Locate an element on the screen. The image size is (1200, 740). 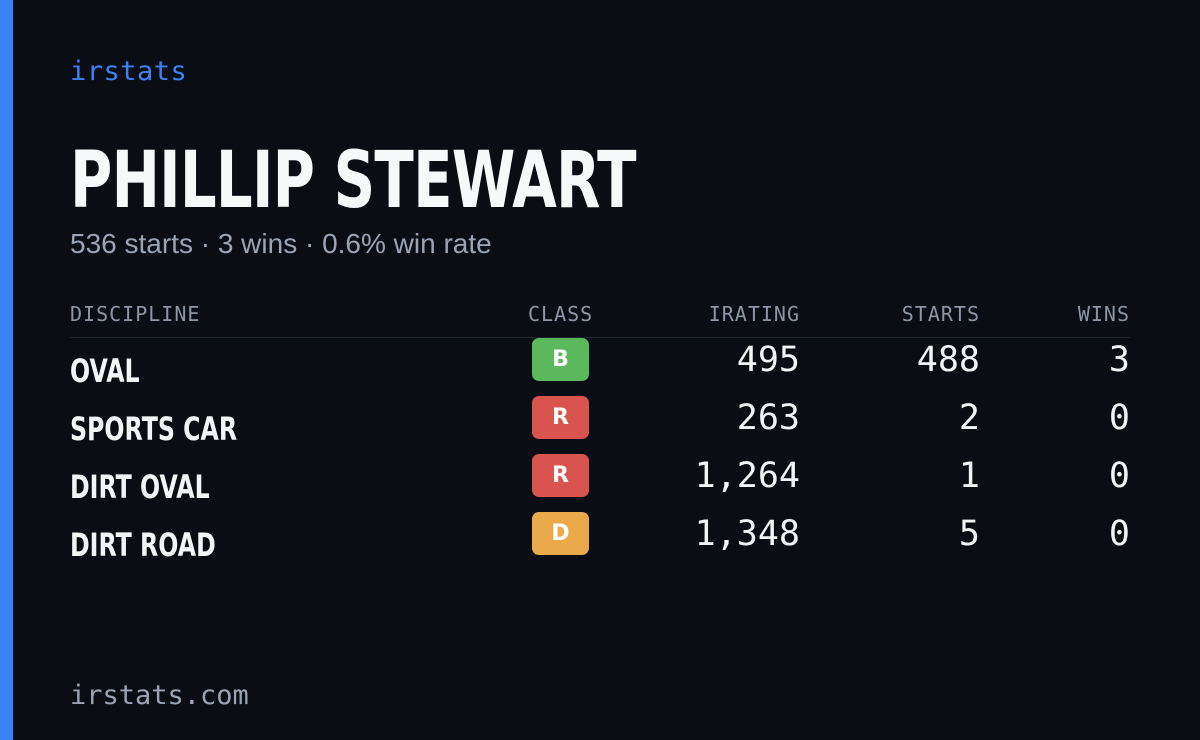
discipline-name: SPORTS CAR is located at coordinates (154, 429).